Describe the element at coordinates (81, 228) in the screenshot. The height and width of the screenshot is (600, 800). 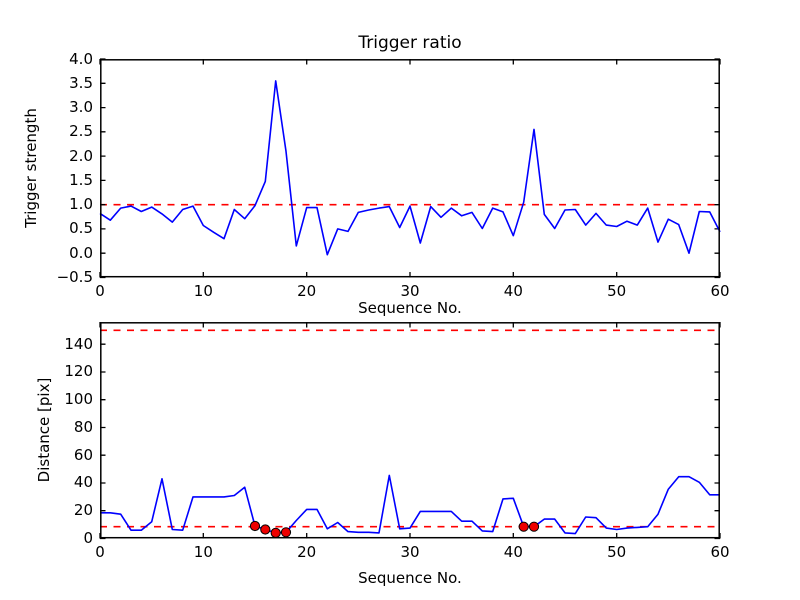
I see `y-tick-label: 0.5` at that location.